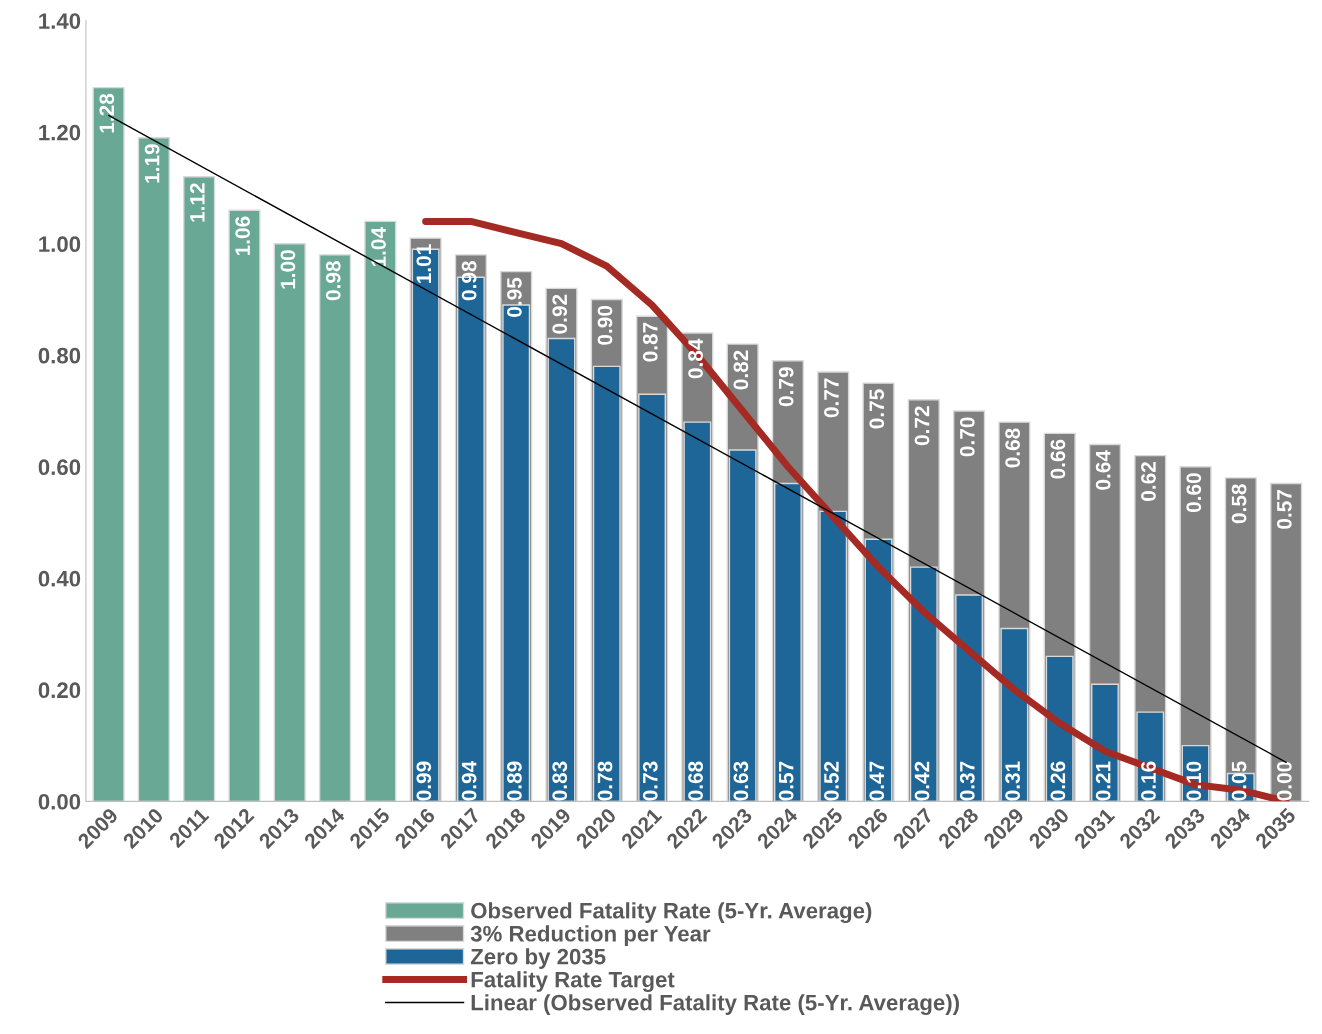  What do you see at coordinates (650, 342) in the screenshot?
I see `data-label: 0.87` at bounding box center [650, 342].